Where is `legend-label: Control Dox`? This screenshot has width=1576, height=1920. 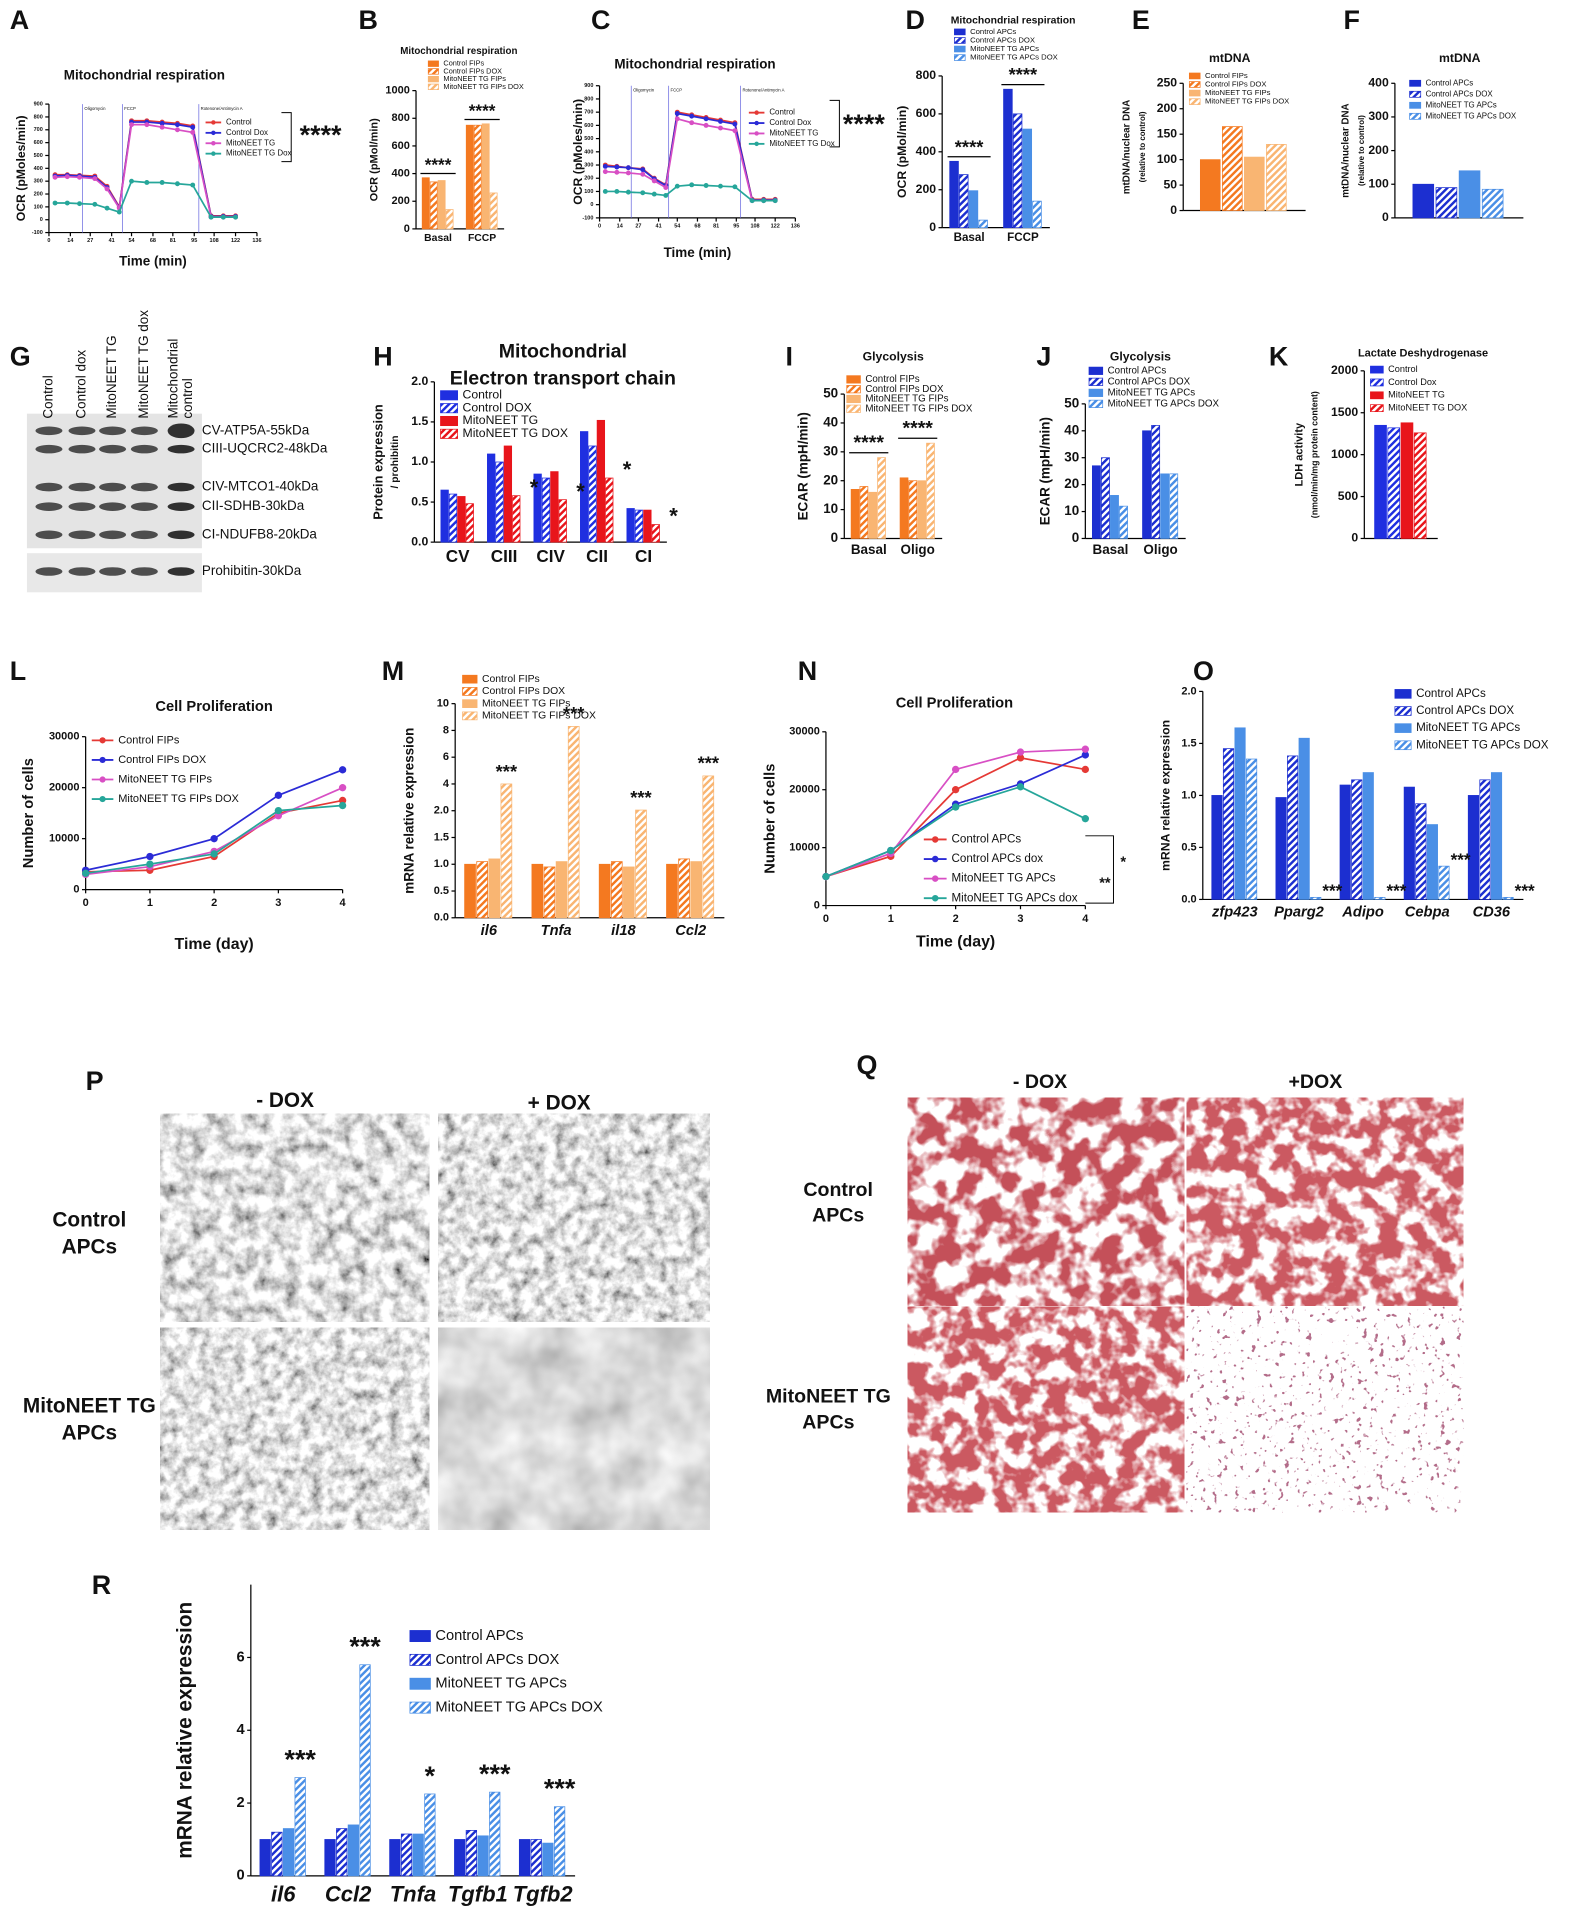
legend-label: Control Dox is located at coordinates (247, 132).